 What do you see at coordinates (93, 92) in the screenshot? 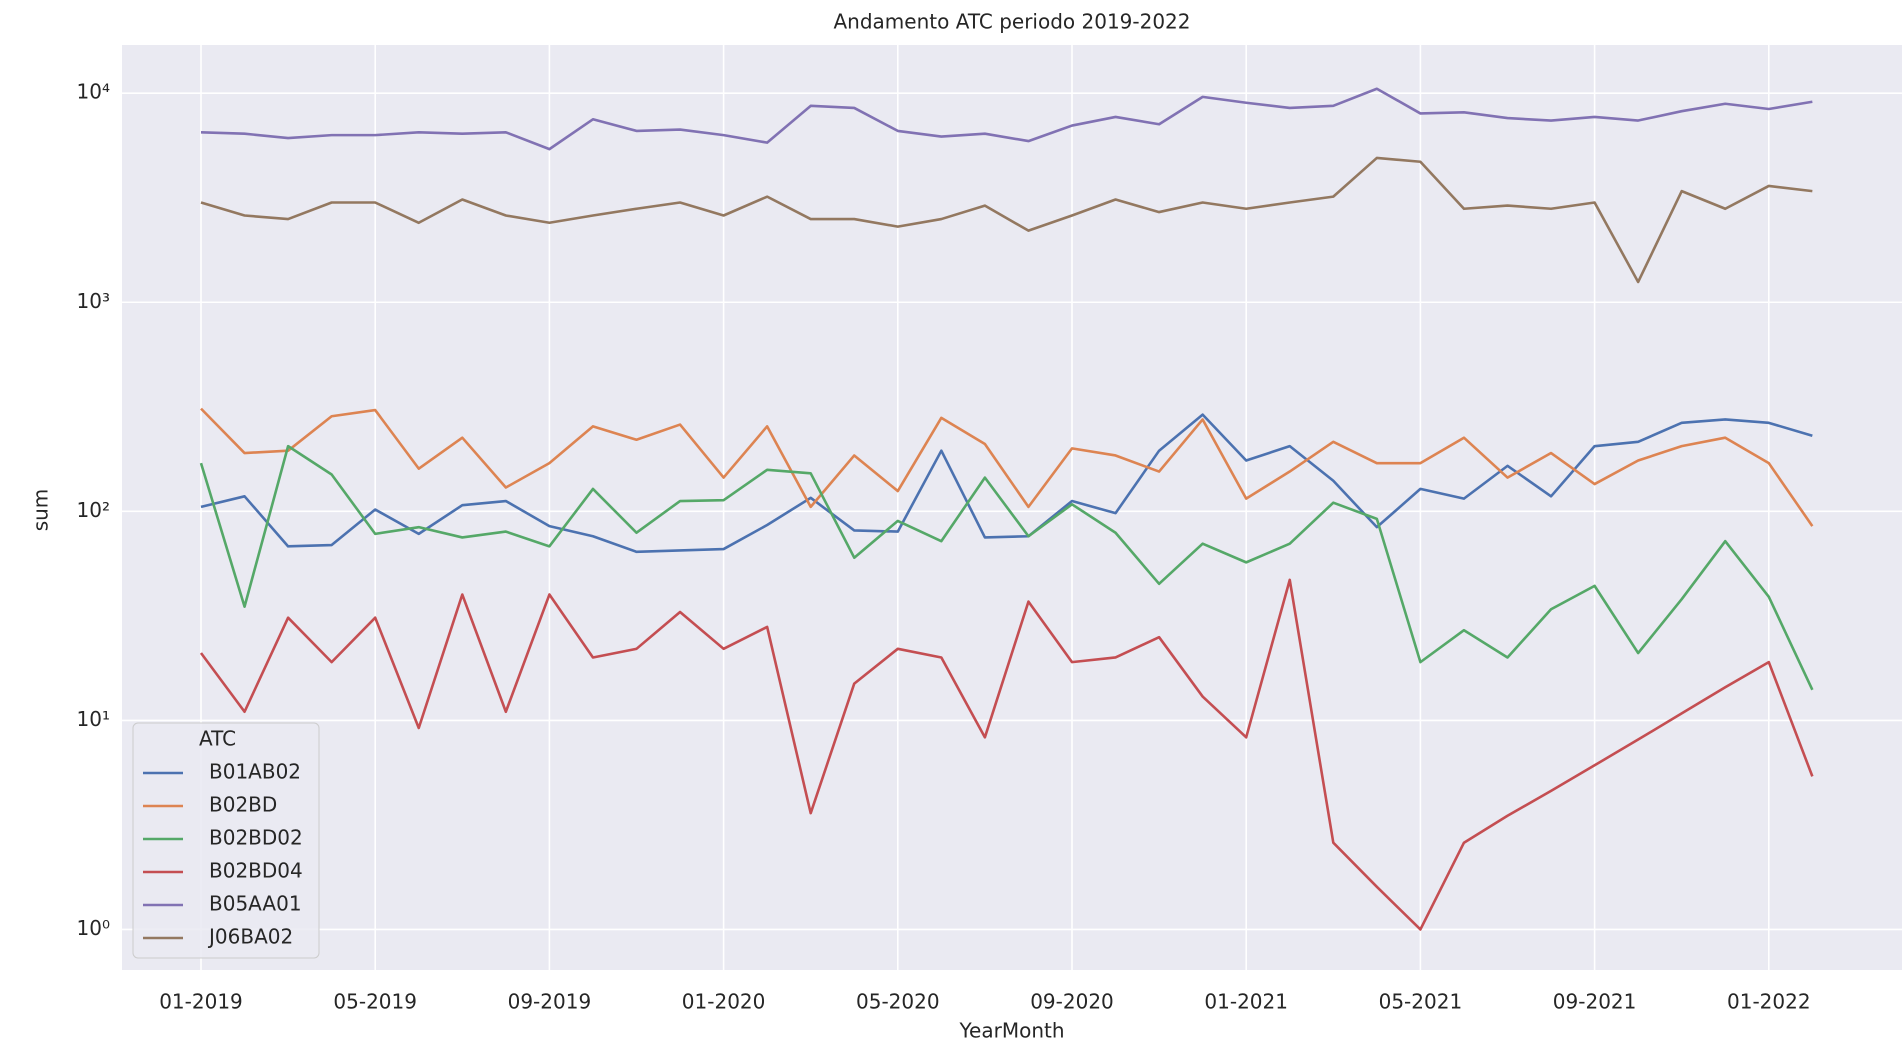
I see `y-tick-label: 10⁴` at bounding box center [93, 92].